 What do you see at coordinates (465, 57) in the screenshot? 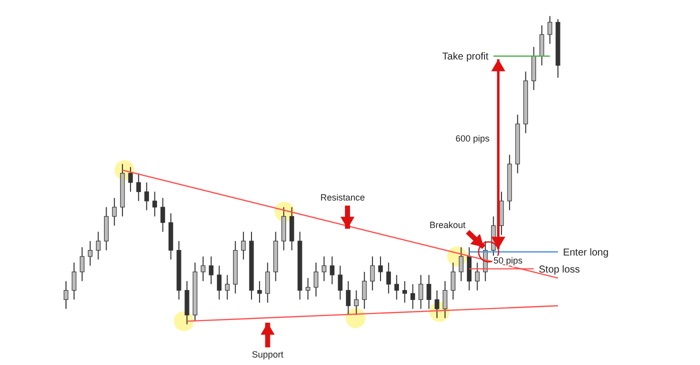
I see `ref-line-label: Take profit` at bounding box center [465, 57].